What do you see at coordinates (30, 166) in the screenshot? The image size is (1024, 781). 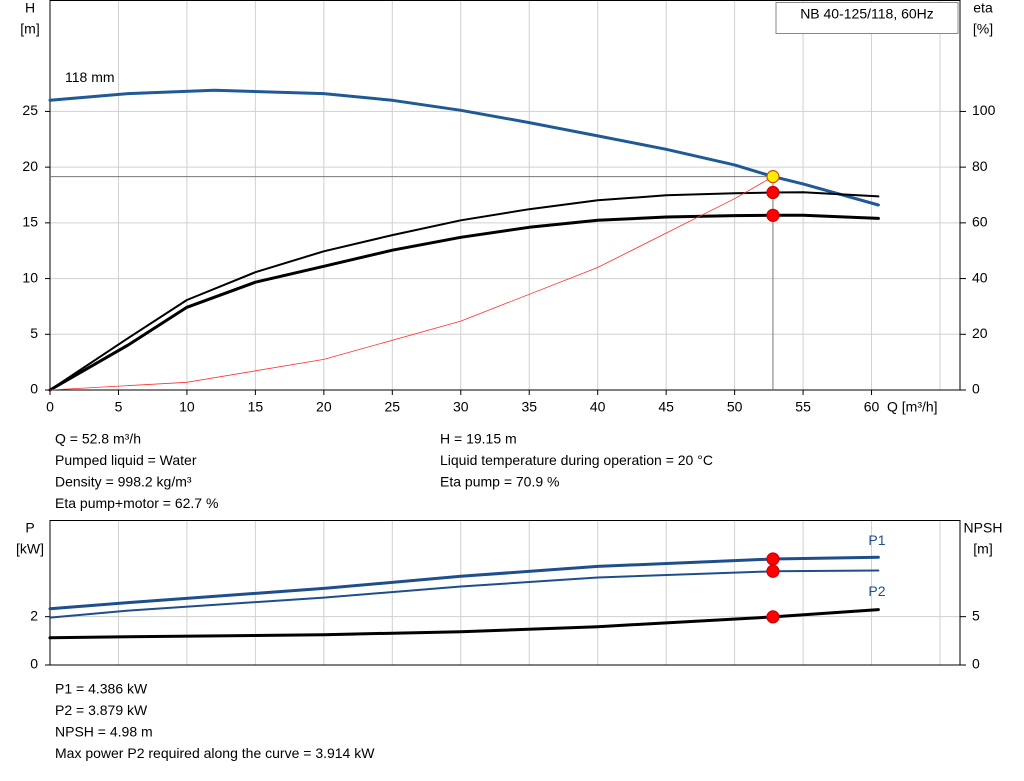 I see `y-tick-label: 20` at bounding box center [30, 166].